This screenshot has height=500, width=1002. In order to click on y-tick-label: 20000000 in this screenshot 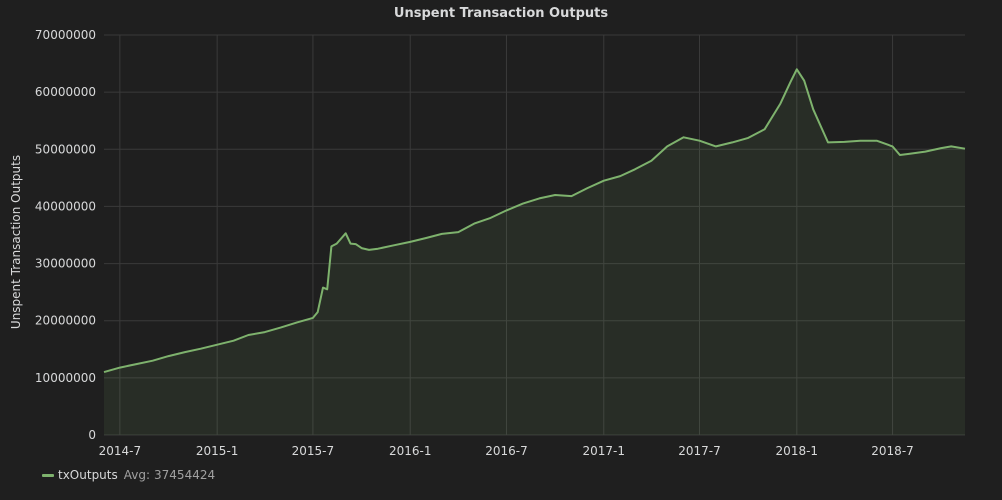, I will do `click(65, 321)`.